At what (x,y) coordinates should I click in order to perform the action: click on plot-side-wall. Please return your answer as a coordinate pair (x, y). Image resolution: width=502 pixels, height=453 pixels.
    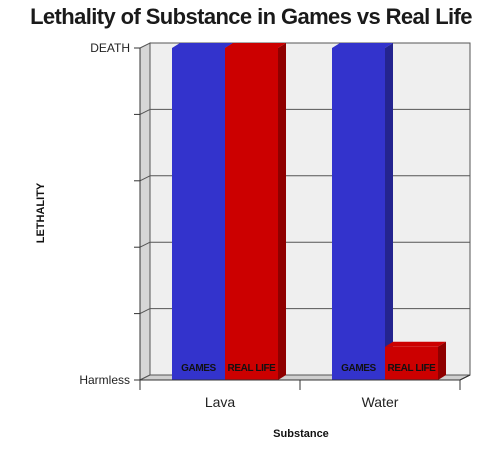
    Looking at the image, I should click on (145, 211).